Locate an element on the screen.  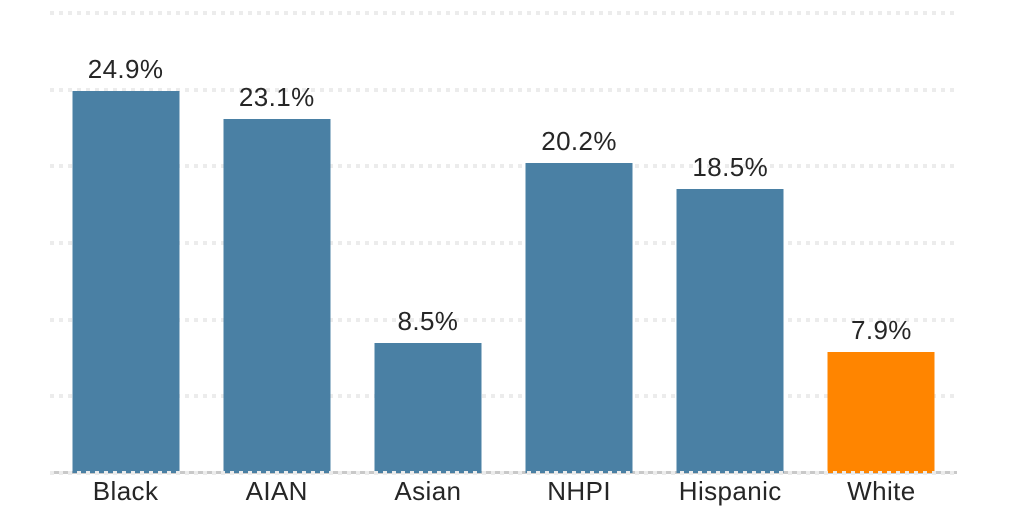
bar-slot-black: 24.9% Black is located at coordinates (125, 259).